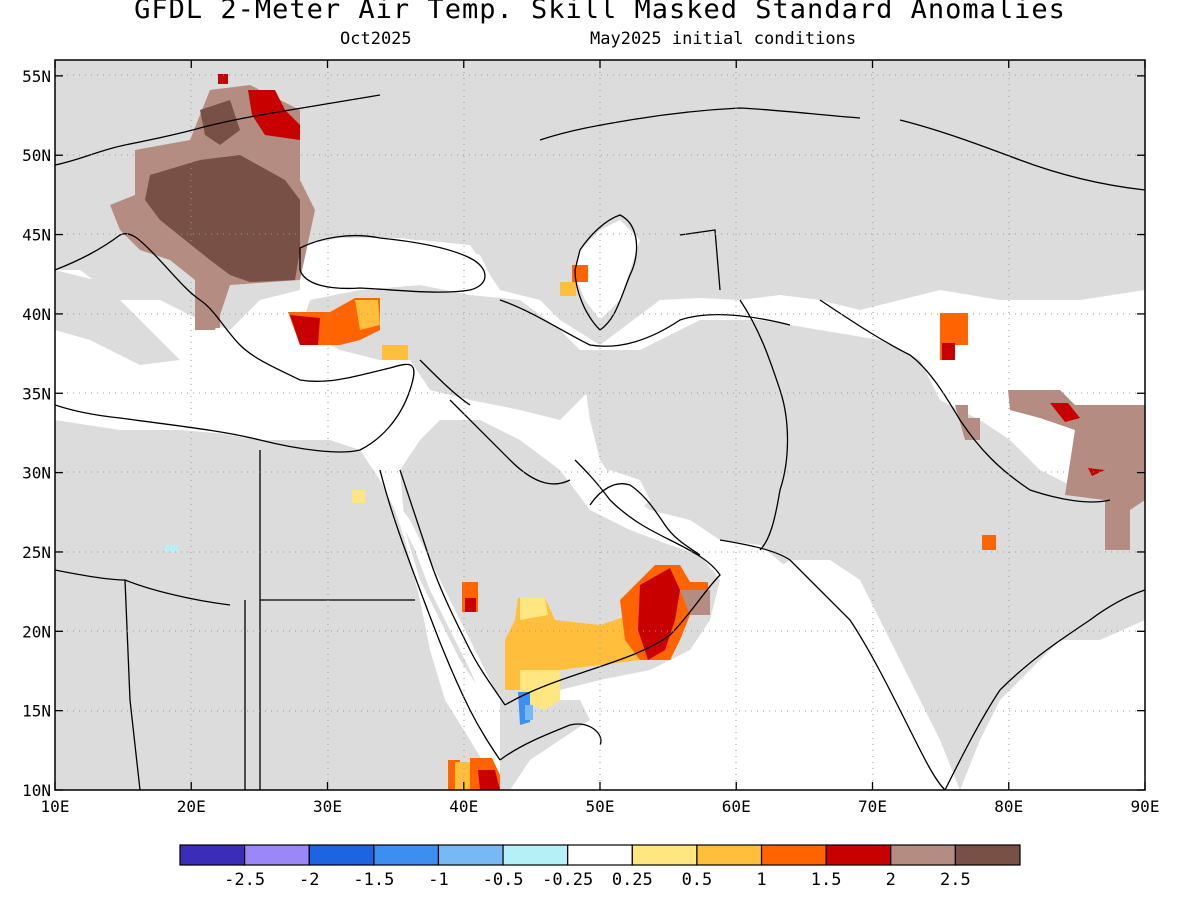 This screenshot has width=1200, height=900. Describe the element at coordinates (872, 806) in the screenshot. I see `lon-tick-label: 70E` at that location.